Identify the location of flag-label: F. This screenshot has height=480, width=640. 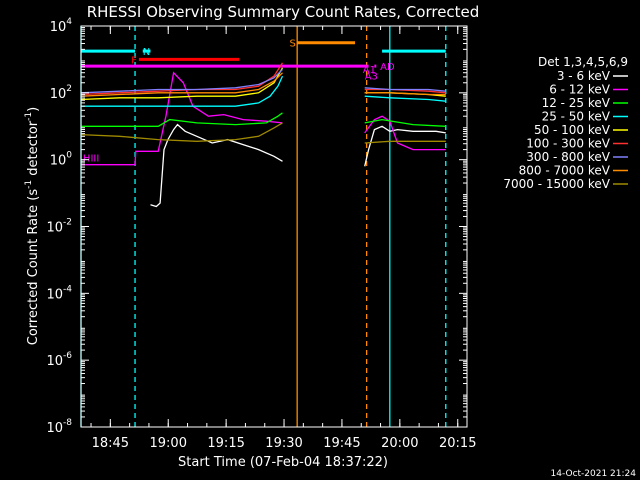
(134, 60).